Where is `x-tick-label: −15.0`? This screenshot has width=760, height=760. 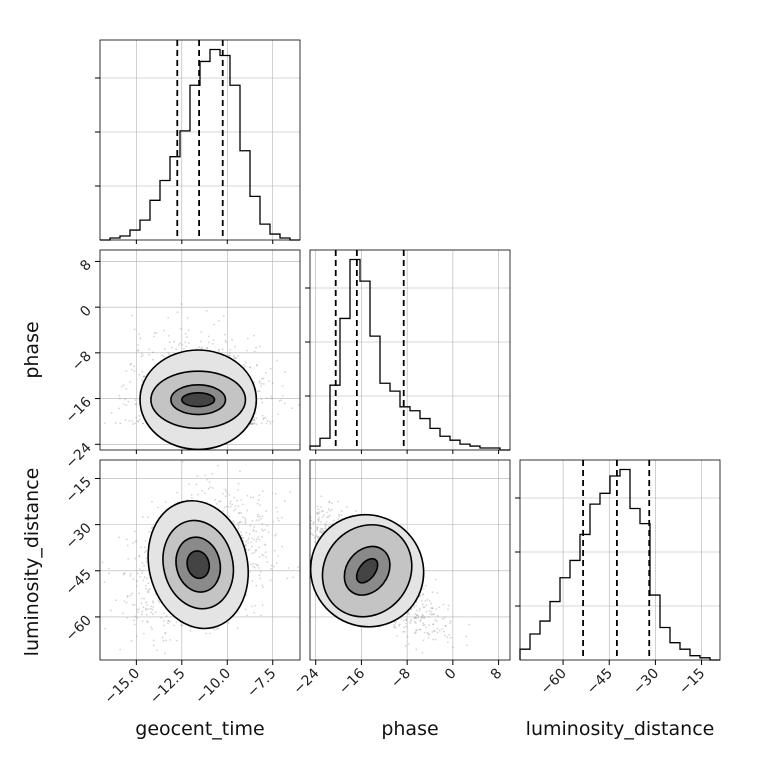 x-tick-label: −15.0 is located at coordinates (123, 687).